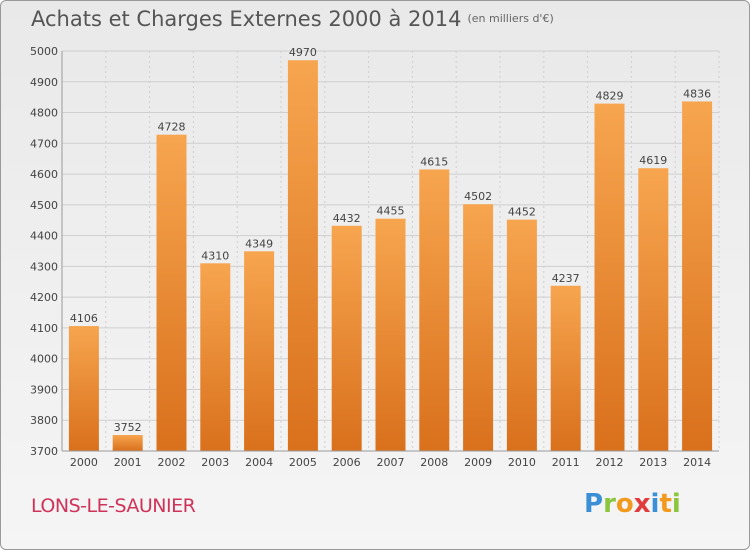 This screenshot has height=550, width=750. What do you see at coordinates (510, 18) in the screenshot?
I see `chart-subtitle: (en milliers d'€)` at bounding box center [510, 18].